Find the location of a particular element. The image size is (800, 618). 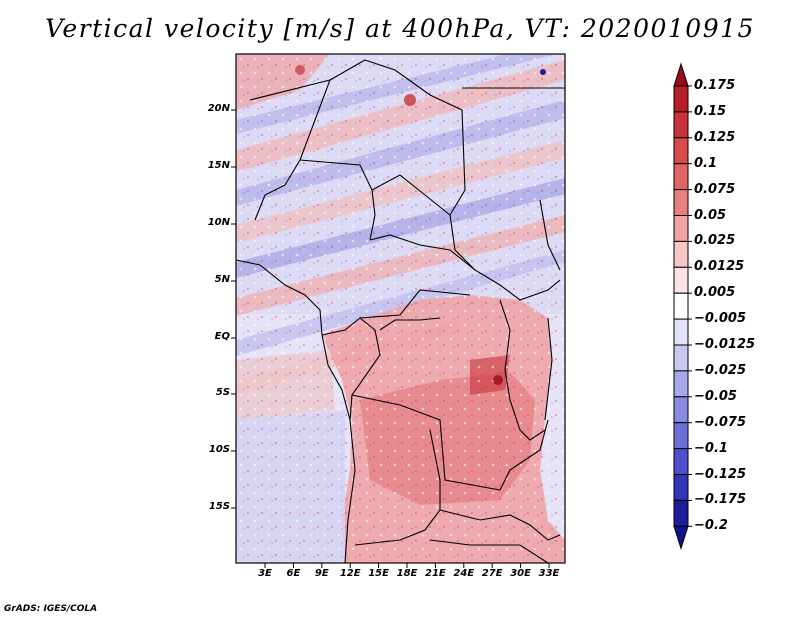

colorbar-label: −0.2 is located at coordinates (711, 526).